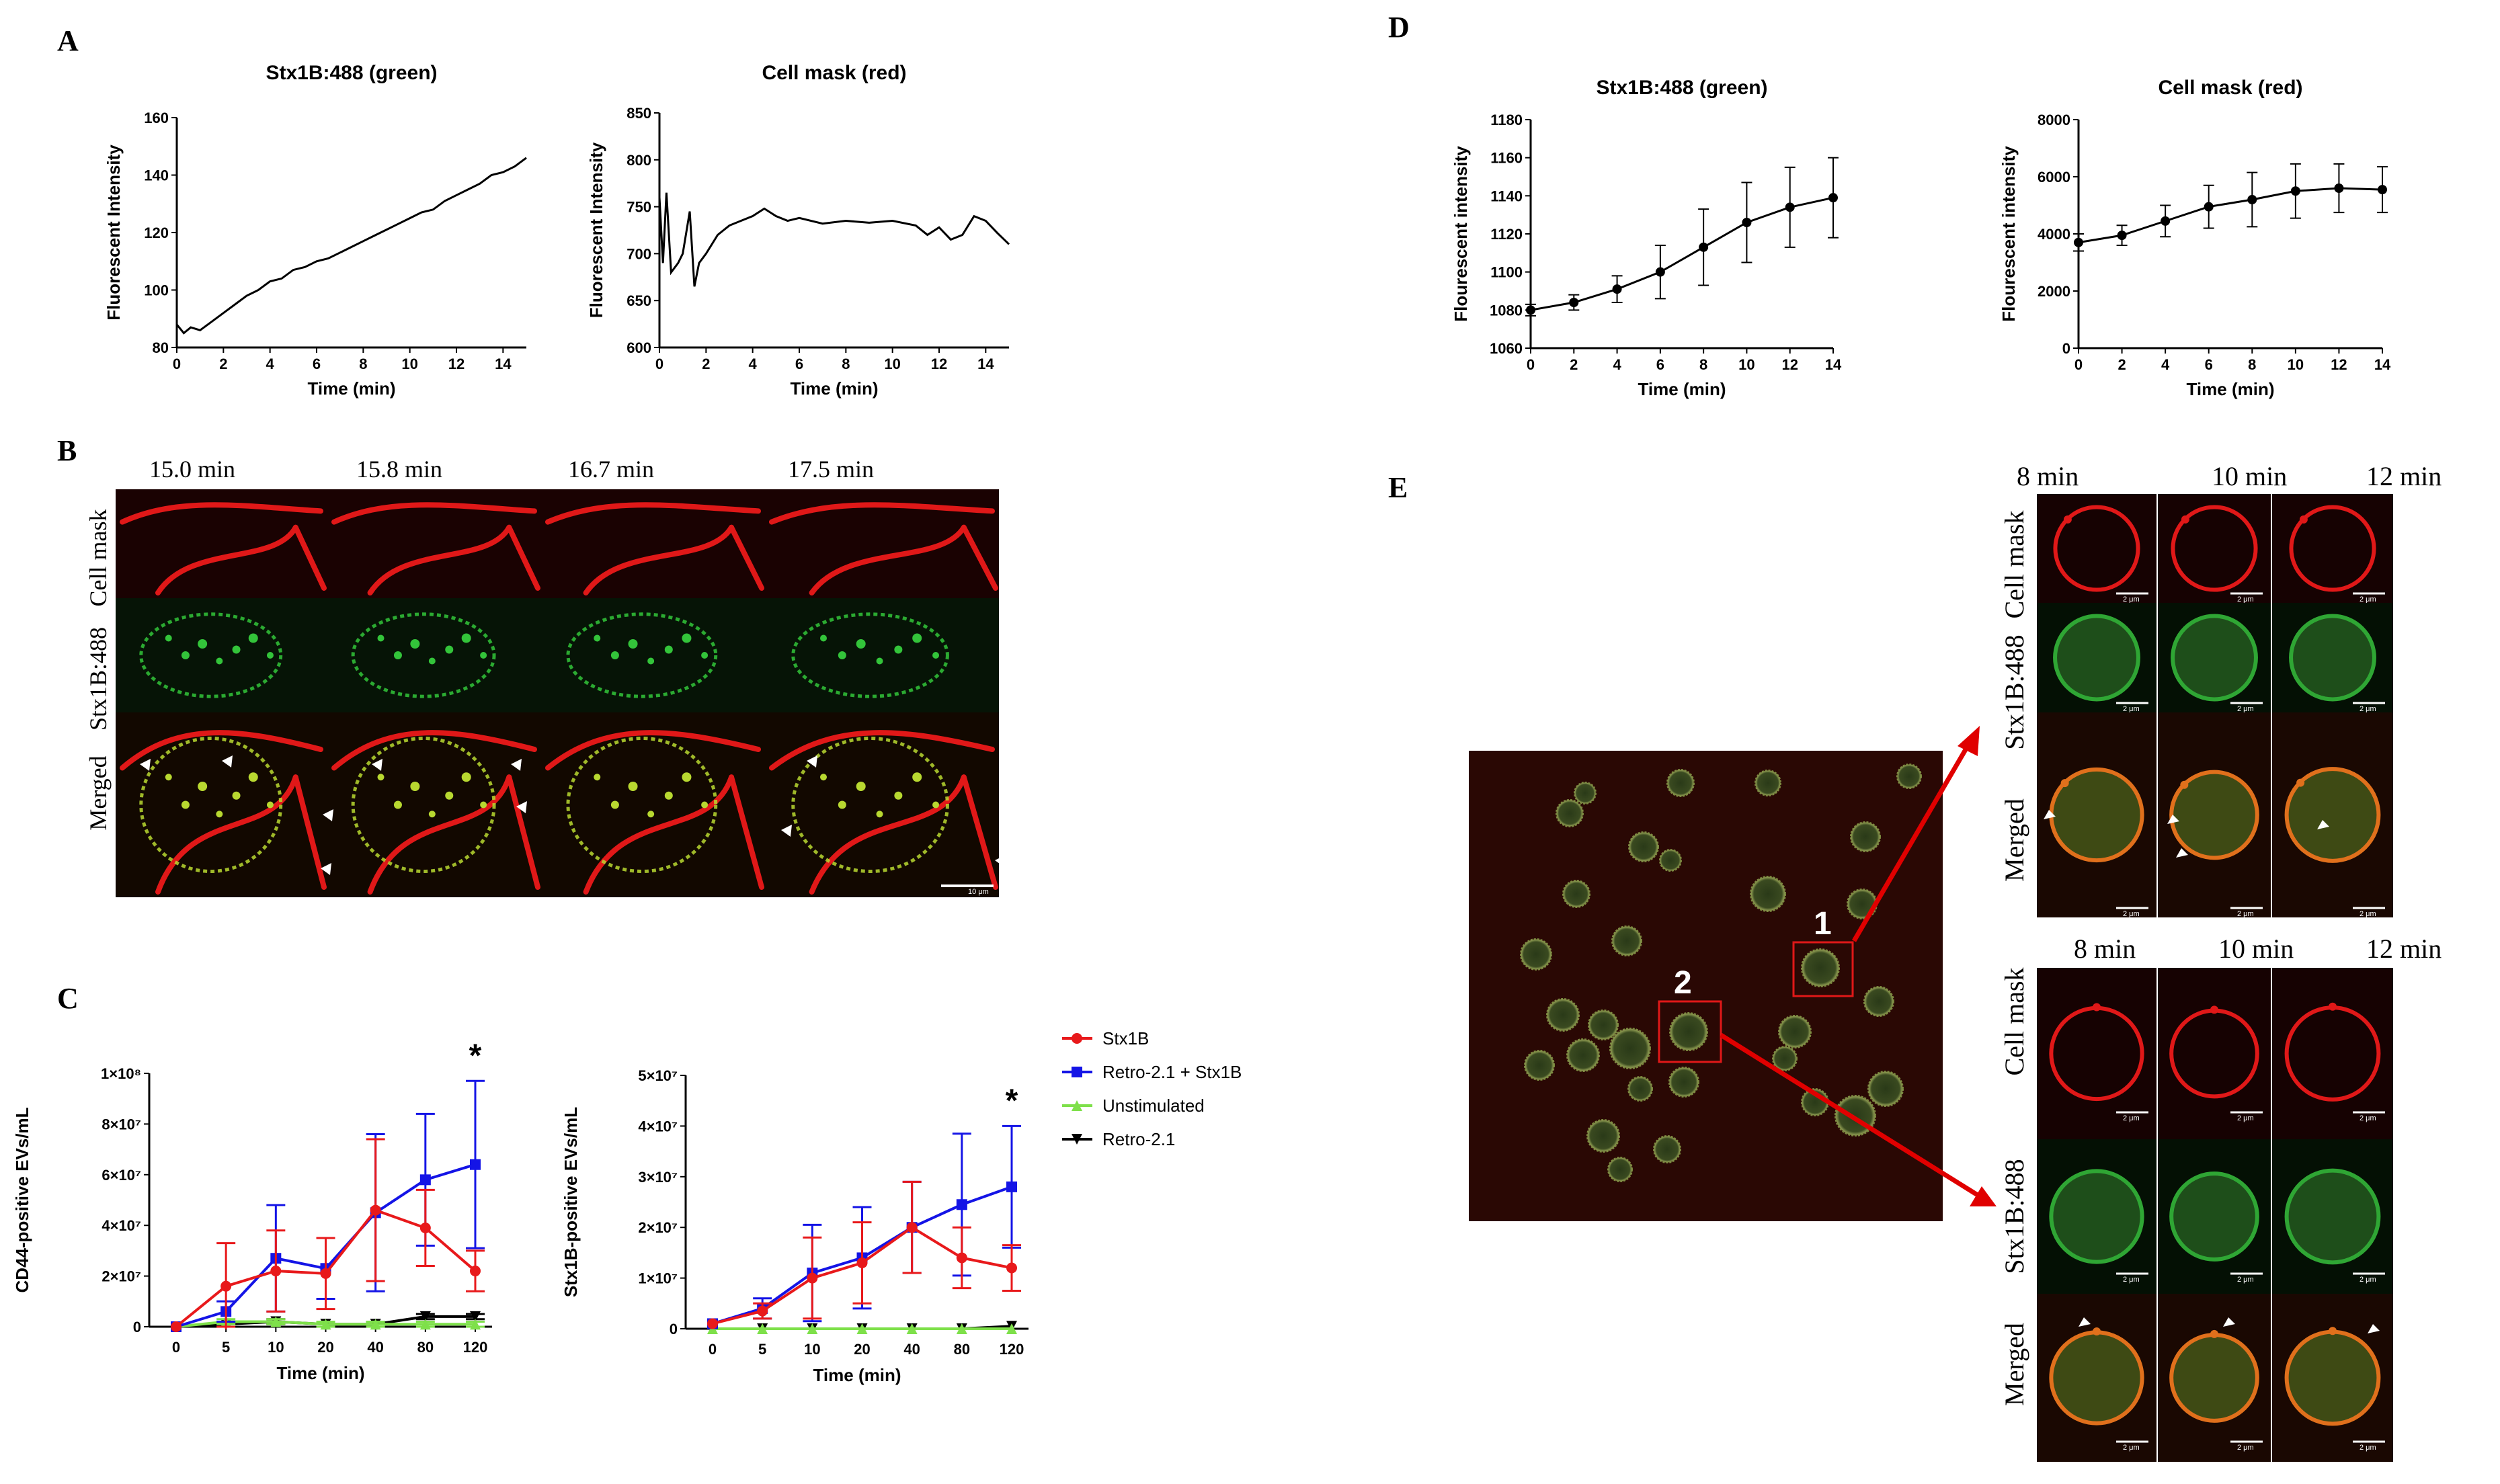 This screenshot has height=1484, width=2500. Describe the element at coordinates (834, 73) in the screenshot. I see `chart-title: Cell mask (red)` at that location.